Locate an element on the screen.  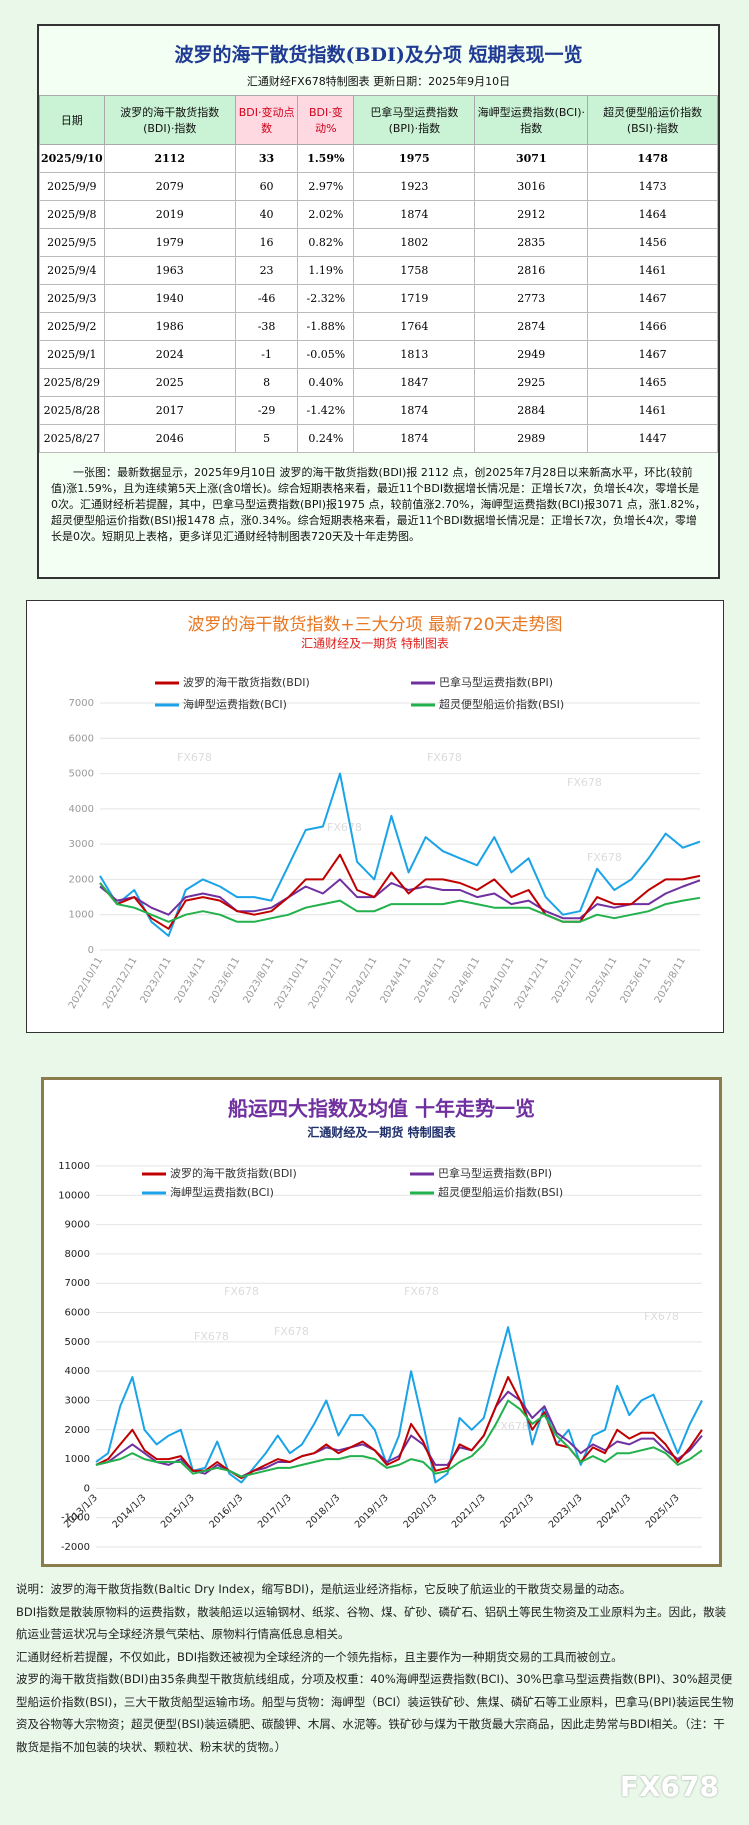
table-cell: 8 is located at coordinates (266, 382).